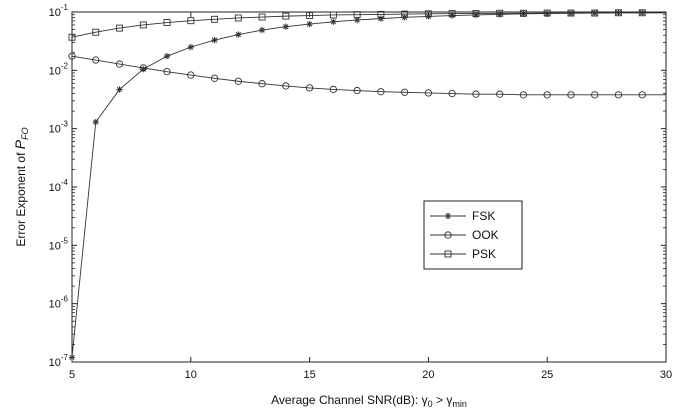  Describe the element at coordinates (72, 375) in the screenshot. I see `x-tick-label: 5` at that location.